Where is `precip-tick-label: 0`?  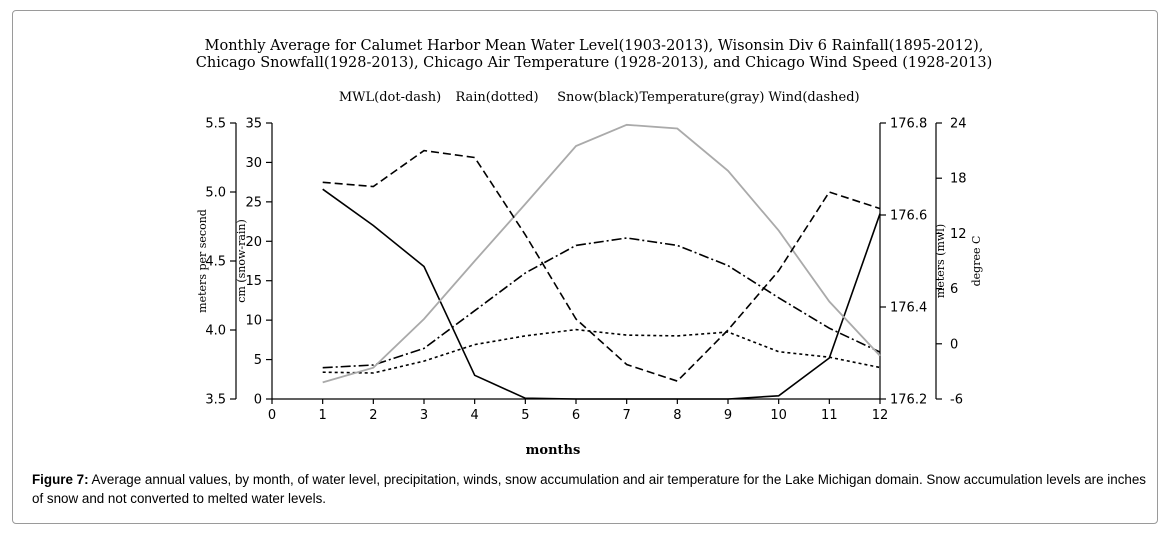
precip-tick-label: 0 is located at coordinates (258, 400).